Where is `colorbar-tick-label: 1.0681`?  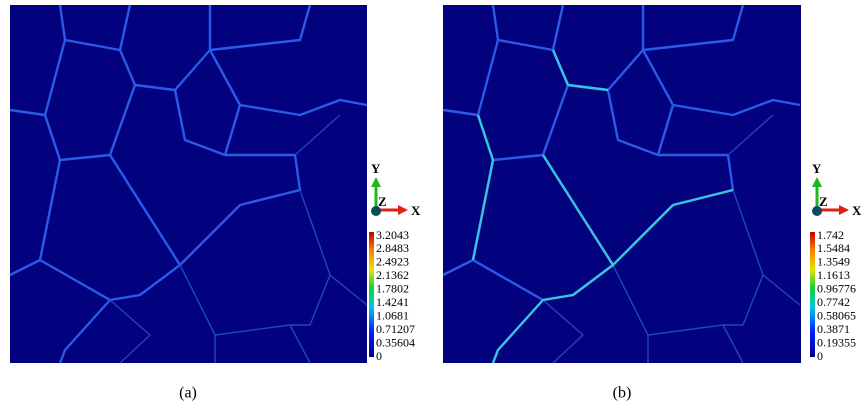 colorbar-tick-label: 1.0681 is located at coordinates (392, 315).